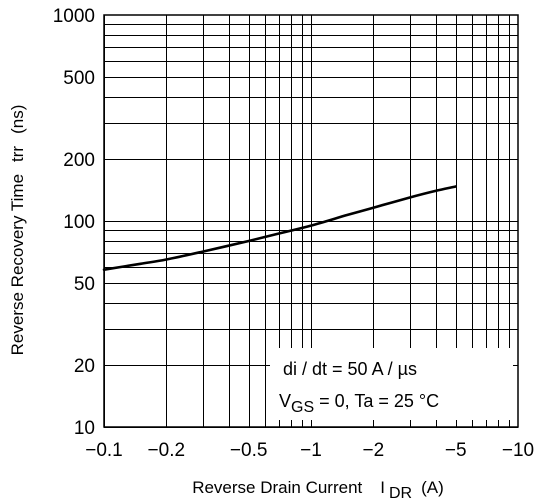 The width and height of the screenshot is (542, 502). Describe the element at coordinates (518, 450) in the screenshot. I see `x-tick-label: −10` at that location.